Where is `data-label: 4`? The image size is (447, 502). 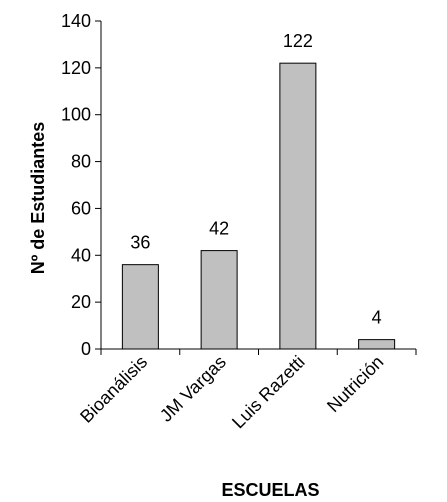 data-label: 4 is located at coordinates (377, 318).